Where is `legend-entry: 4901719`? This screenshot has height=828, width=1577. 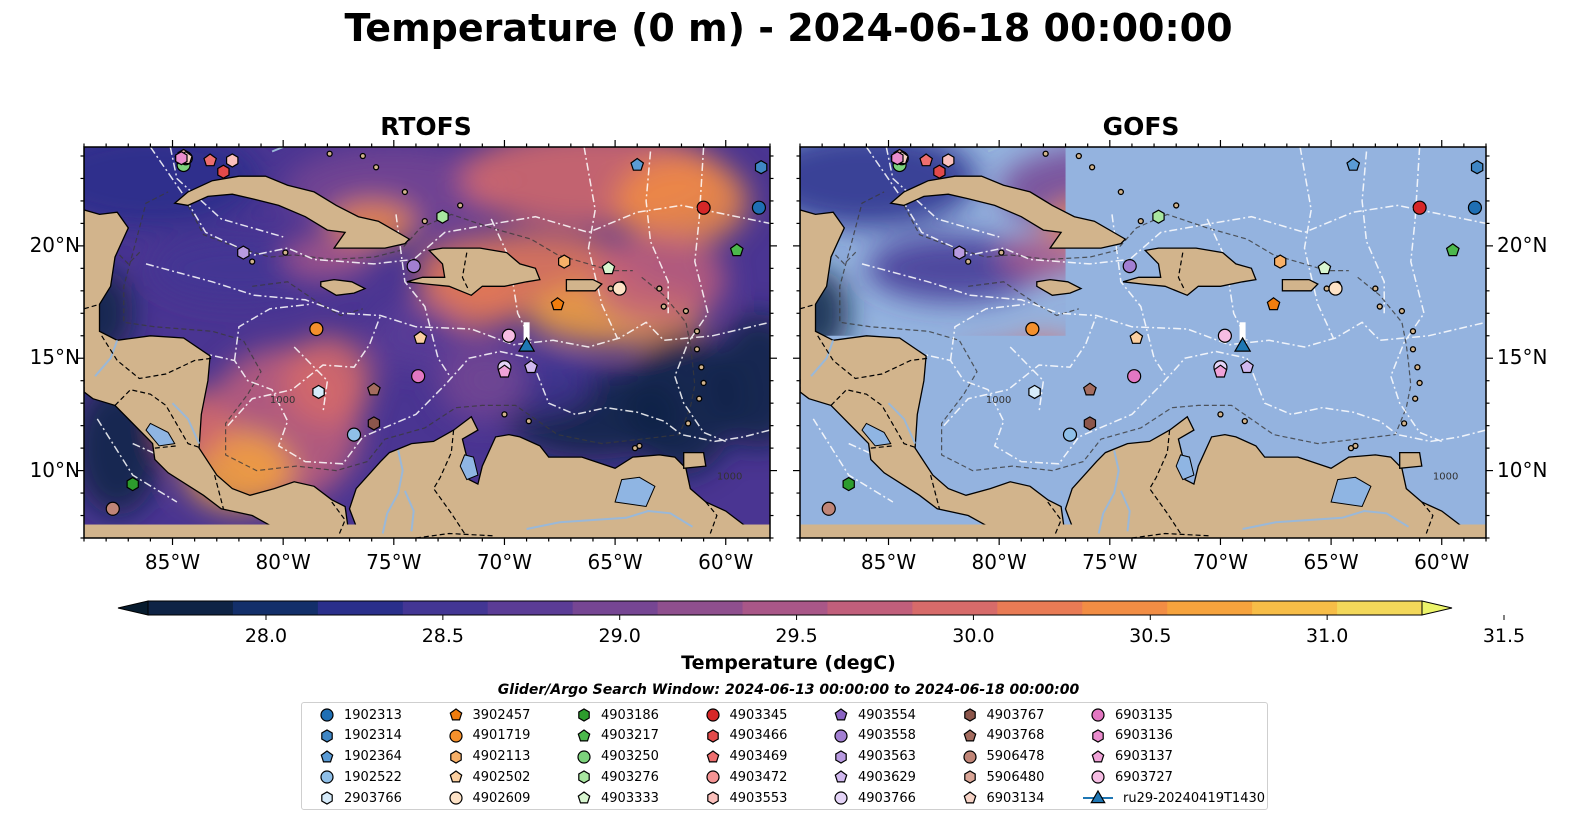
legend-entry: 4901719 is located at coordinates (485, 736).